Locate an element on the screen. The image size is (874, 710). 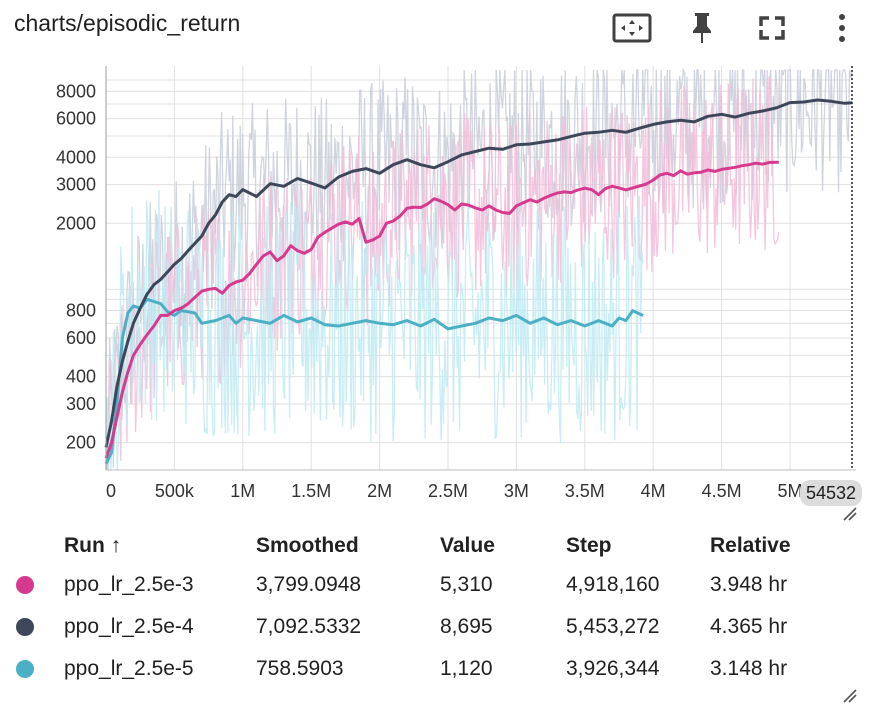
table-header-row: Run ↑ Smoothed Value Step Relative is located at coordinates (438, 546).